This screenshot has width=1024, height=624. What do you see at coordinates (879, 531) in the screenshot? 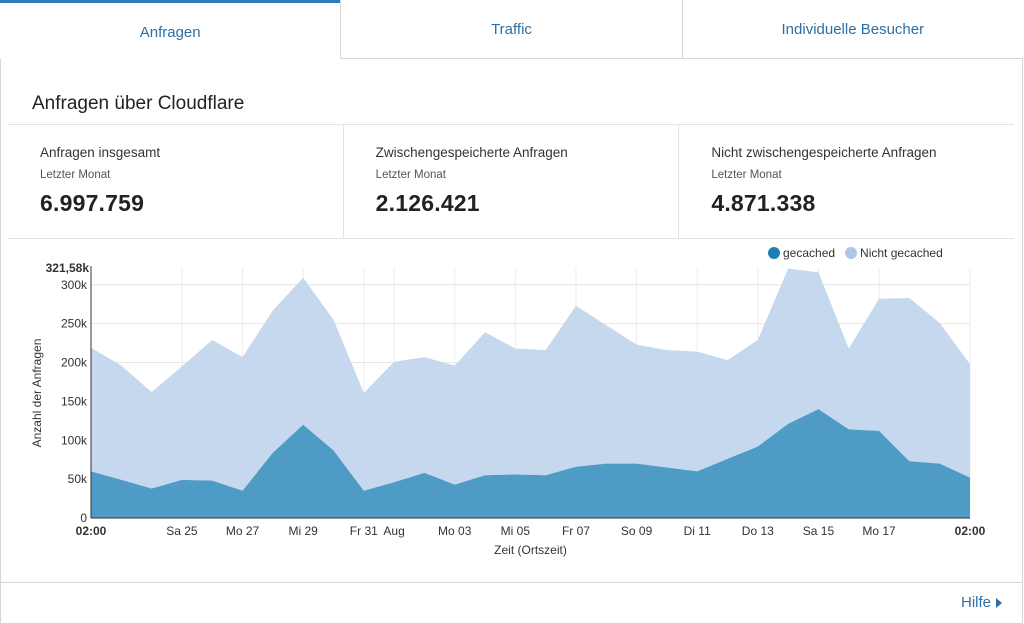
I see `x-tick-label: Mo 17` at bounding box center [879, 531].